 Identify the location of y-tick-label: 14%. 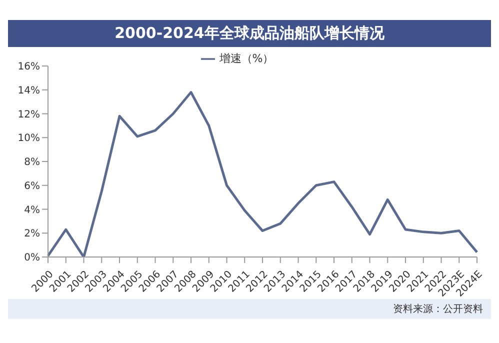
(29, 90).